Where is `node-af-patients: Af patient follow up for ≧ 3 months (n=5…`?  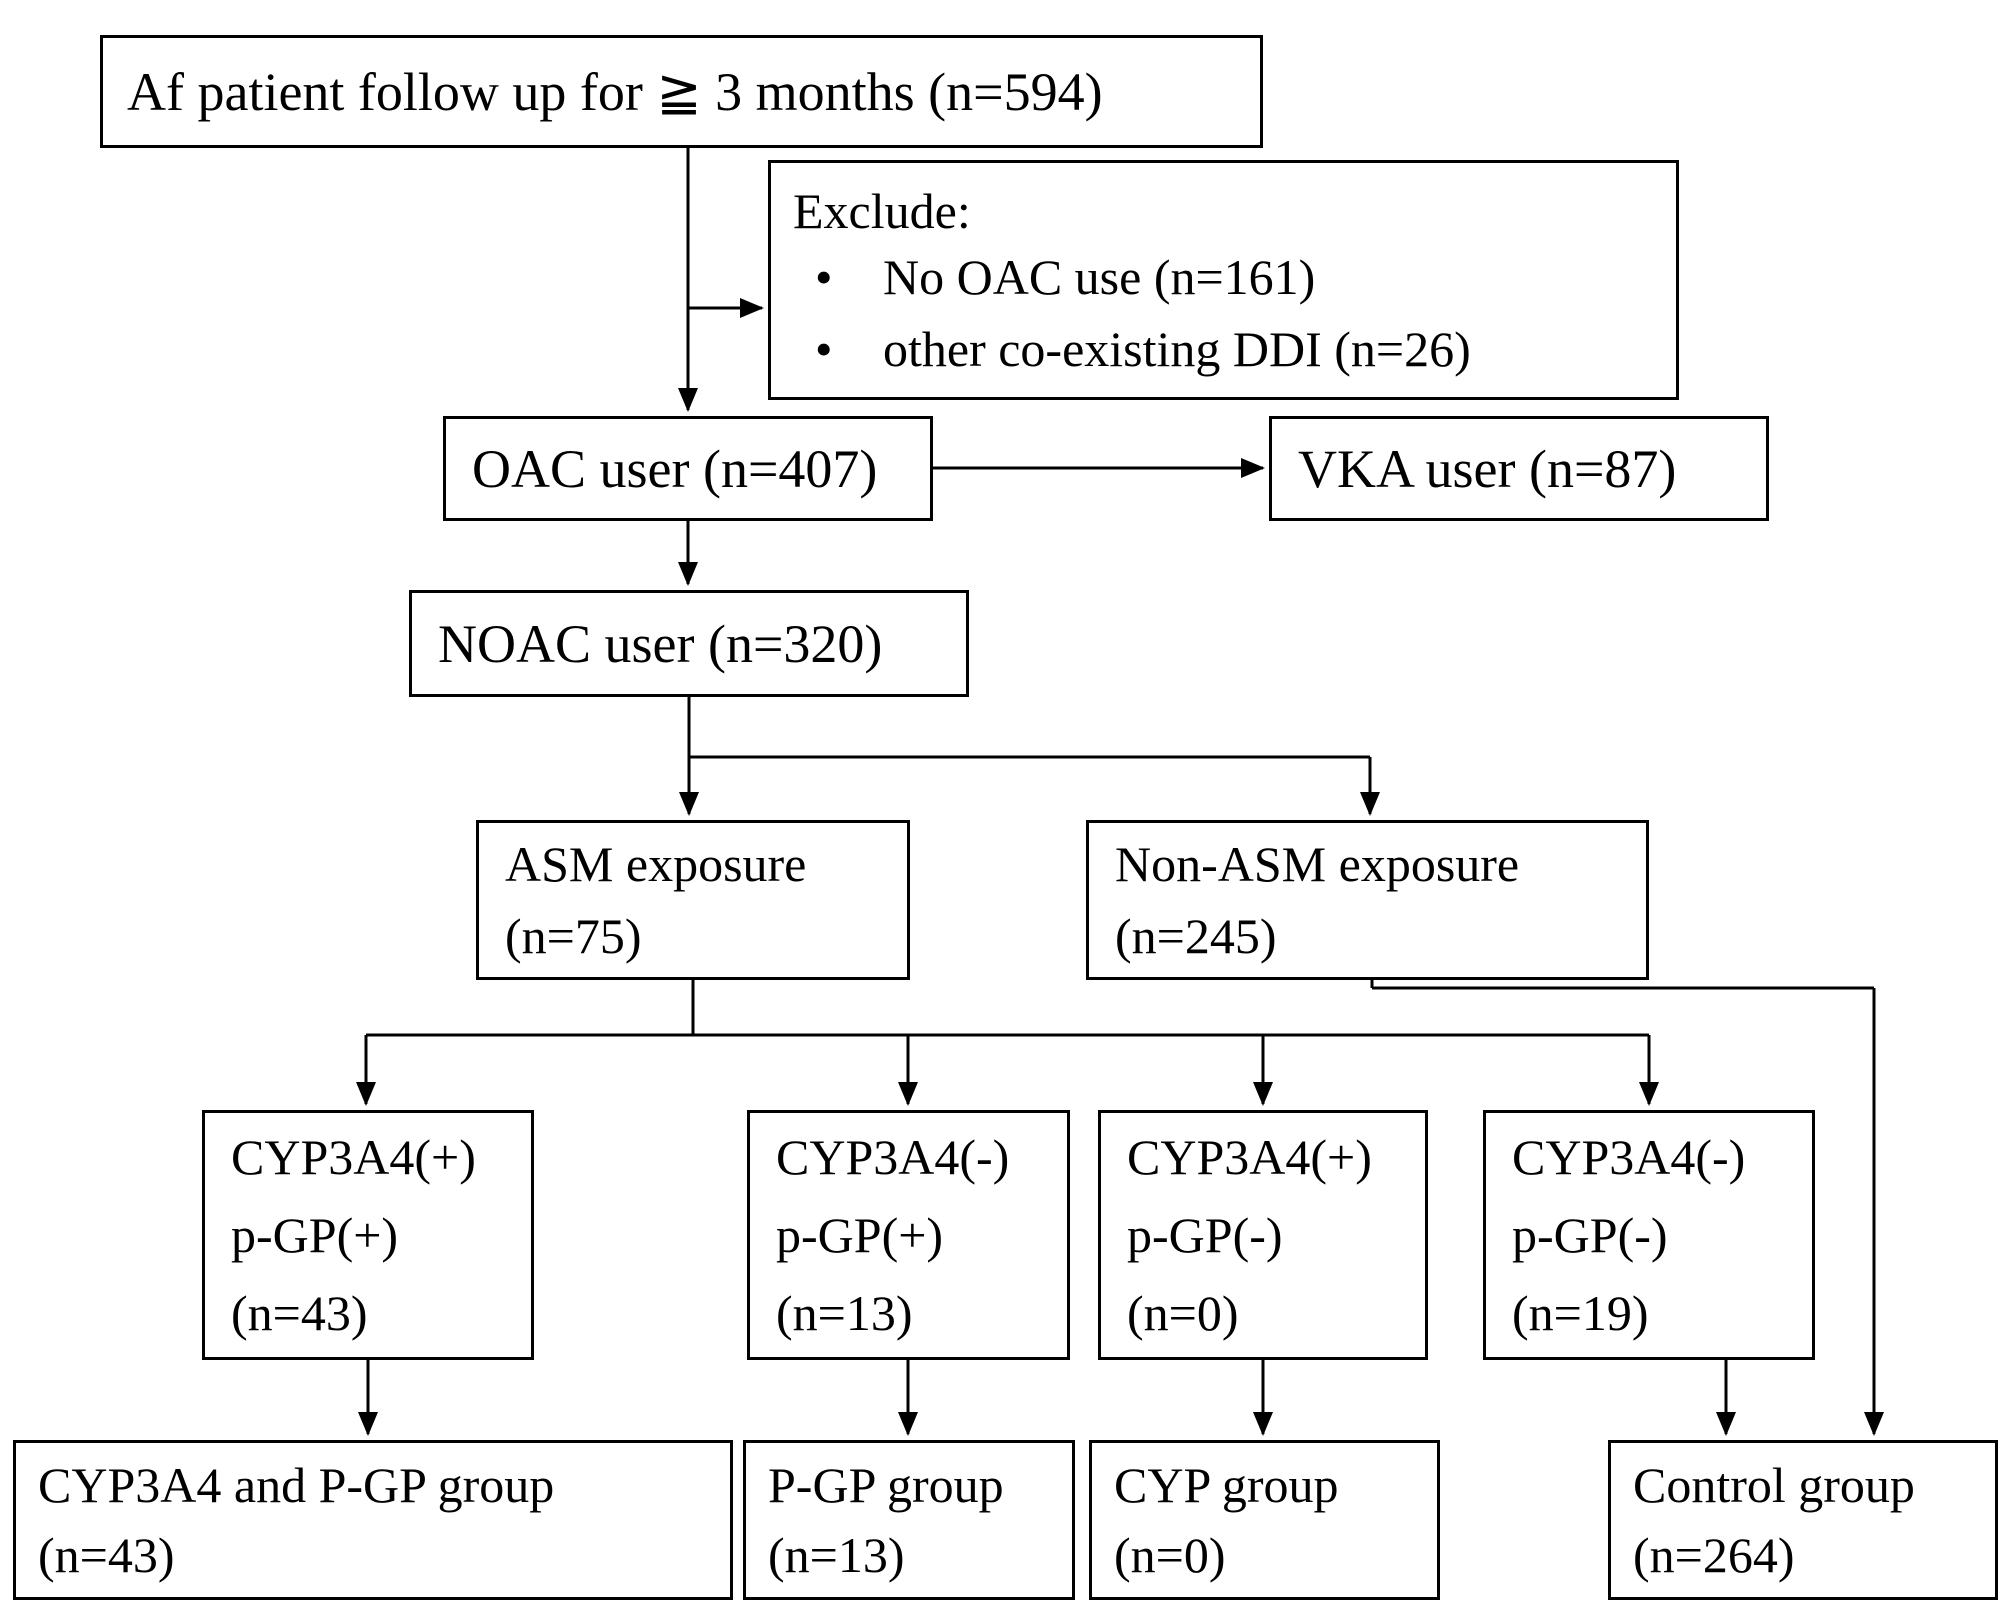
node-af-patients: Af patient follow up for ≧ 3 months (n=5… is located at coordinates (681, 91).